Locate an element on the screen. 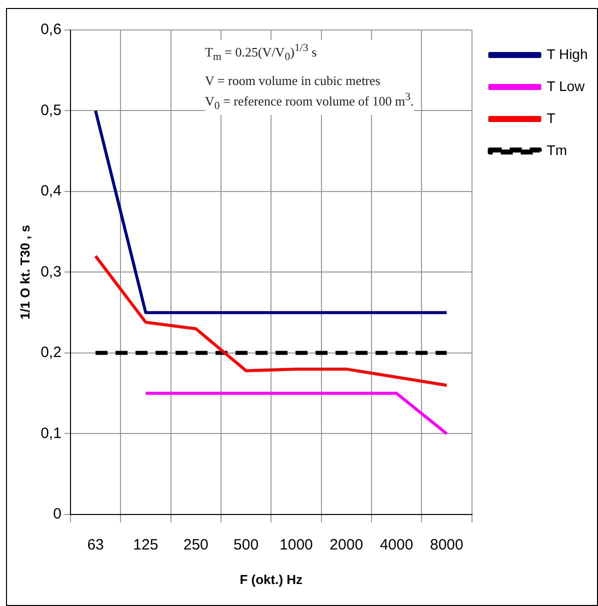 The image size is (598, 606). x-axis-title: F (okt.) Hz is located at coordinates (272, 579).